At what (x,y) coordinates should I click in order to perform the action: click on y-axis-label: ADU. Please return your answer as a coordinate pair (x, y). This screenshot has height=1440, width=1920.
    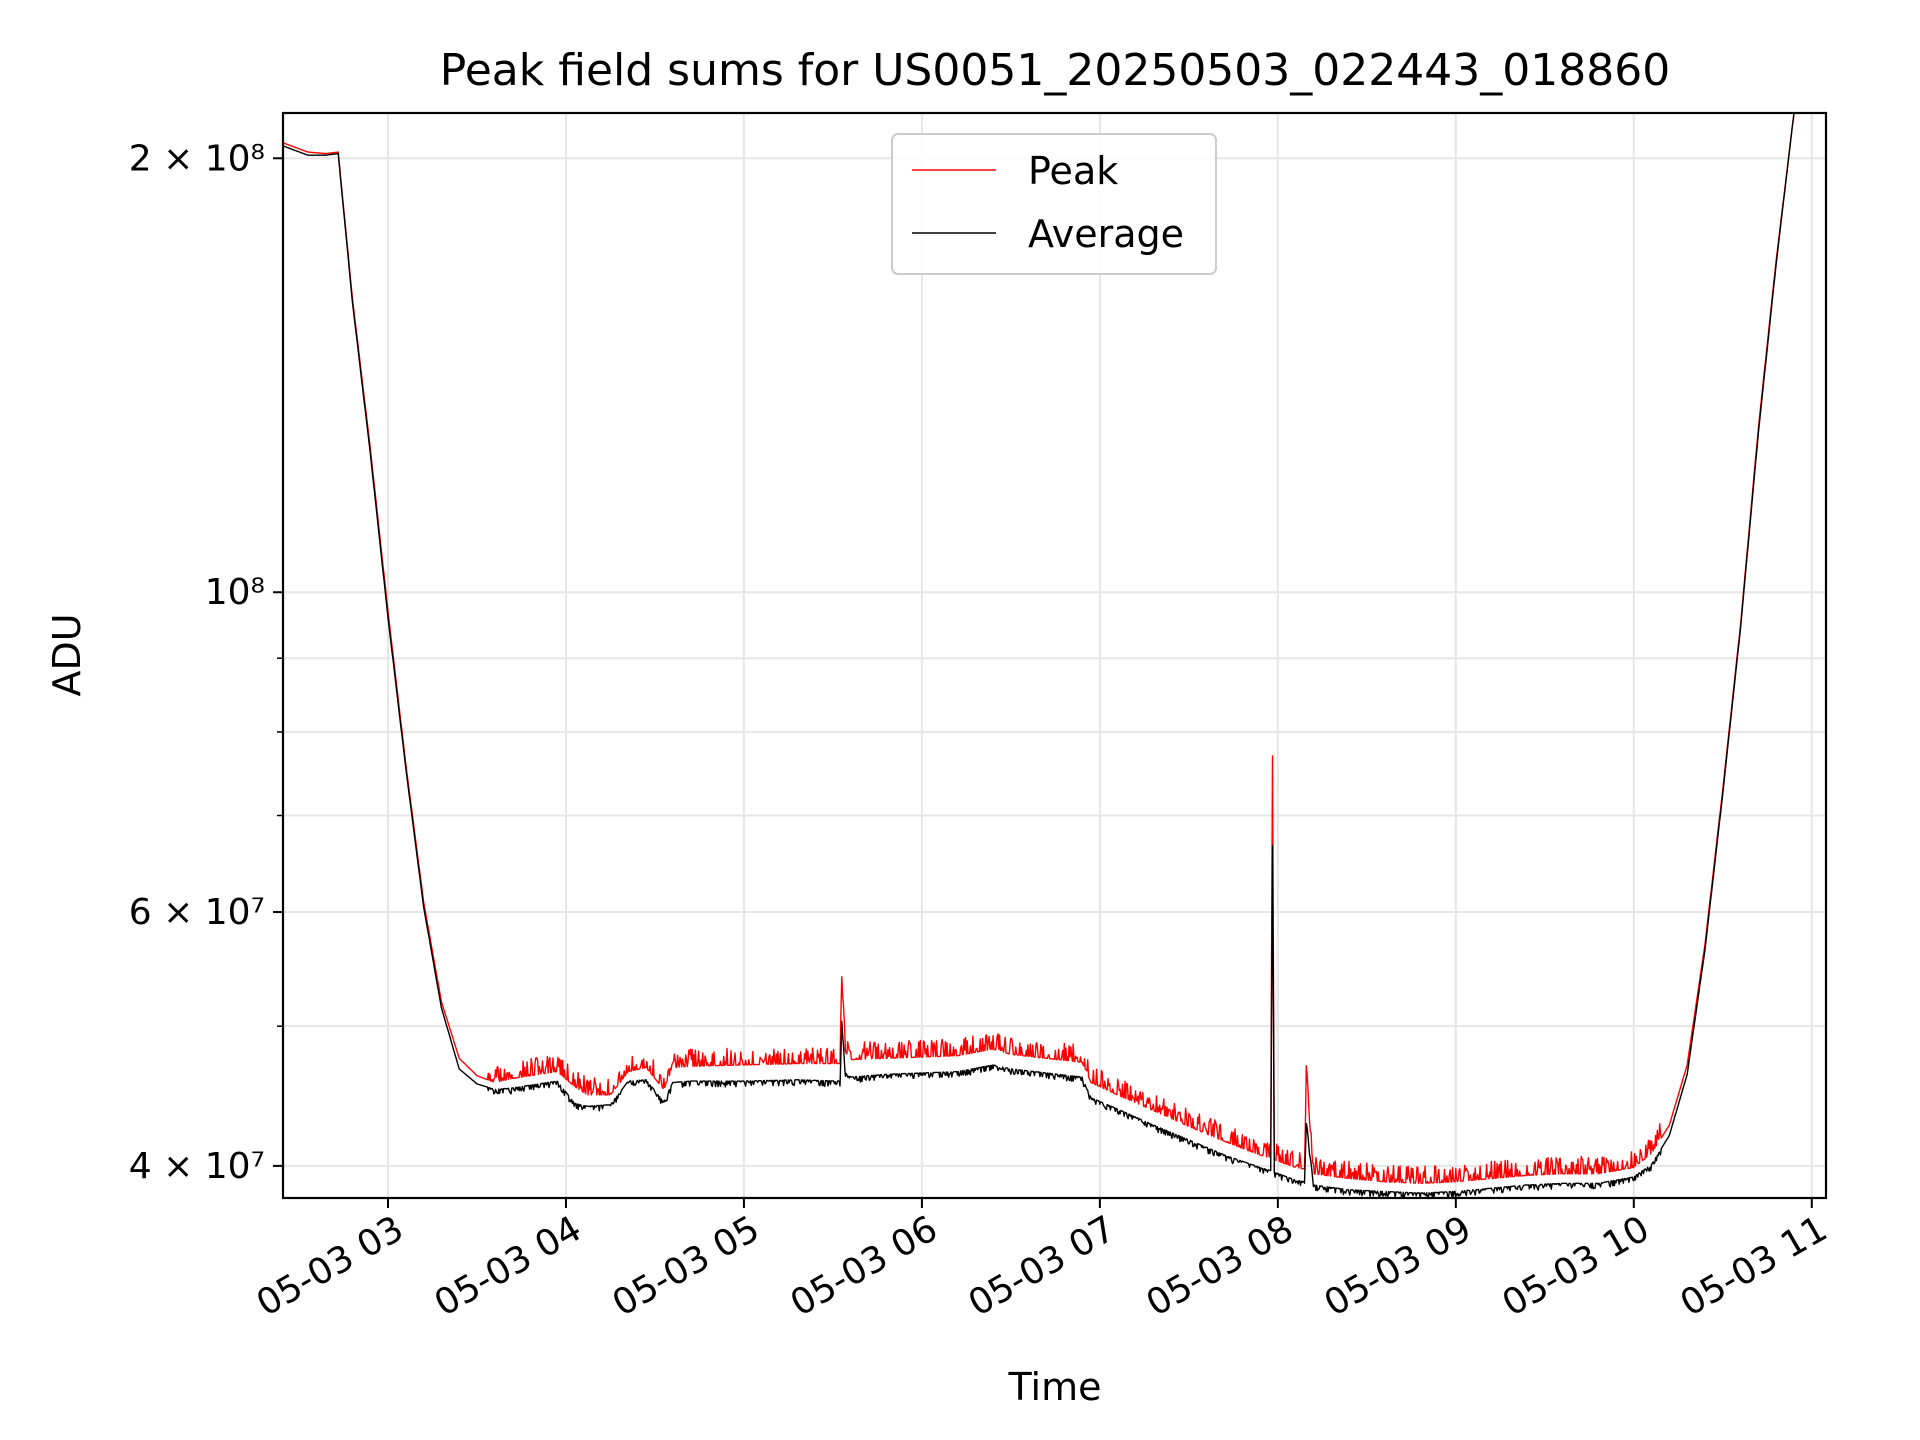
    Looking at the image, I should click on (67, 654).